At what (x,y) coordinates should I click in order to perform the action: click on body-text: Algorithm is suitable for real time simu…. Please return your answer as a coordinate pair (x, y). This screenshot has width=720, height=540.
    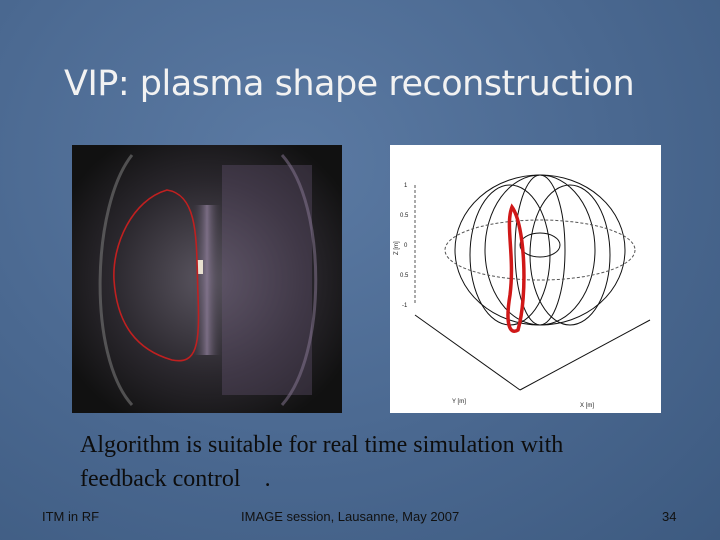
    Looking at the image, I should click on (322, 445).